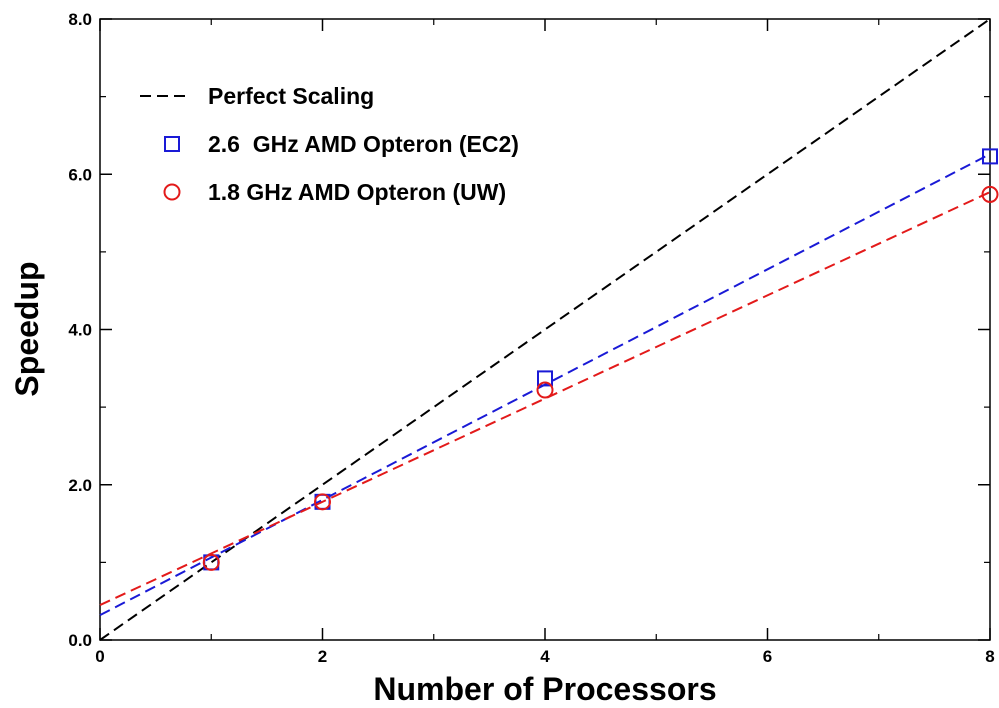  Describe the element at coordinates (291, 96) in the screenshot. I see `legend-label-0: Perfect Scaling` at that location.